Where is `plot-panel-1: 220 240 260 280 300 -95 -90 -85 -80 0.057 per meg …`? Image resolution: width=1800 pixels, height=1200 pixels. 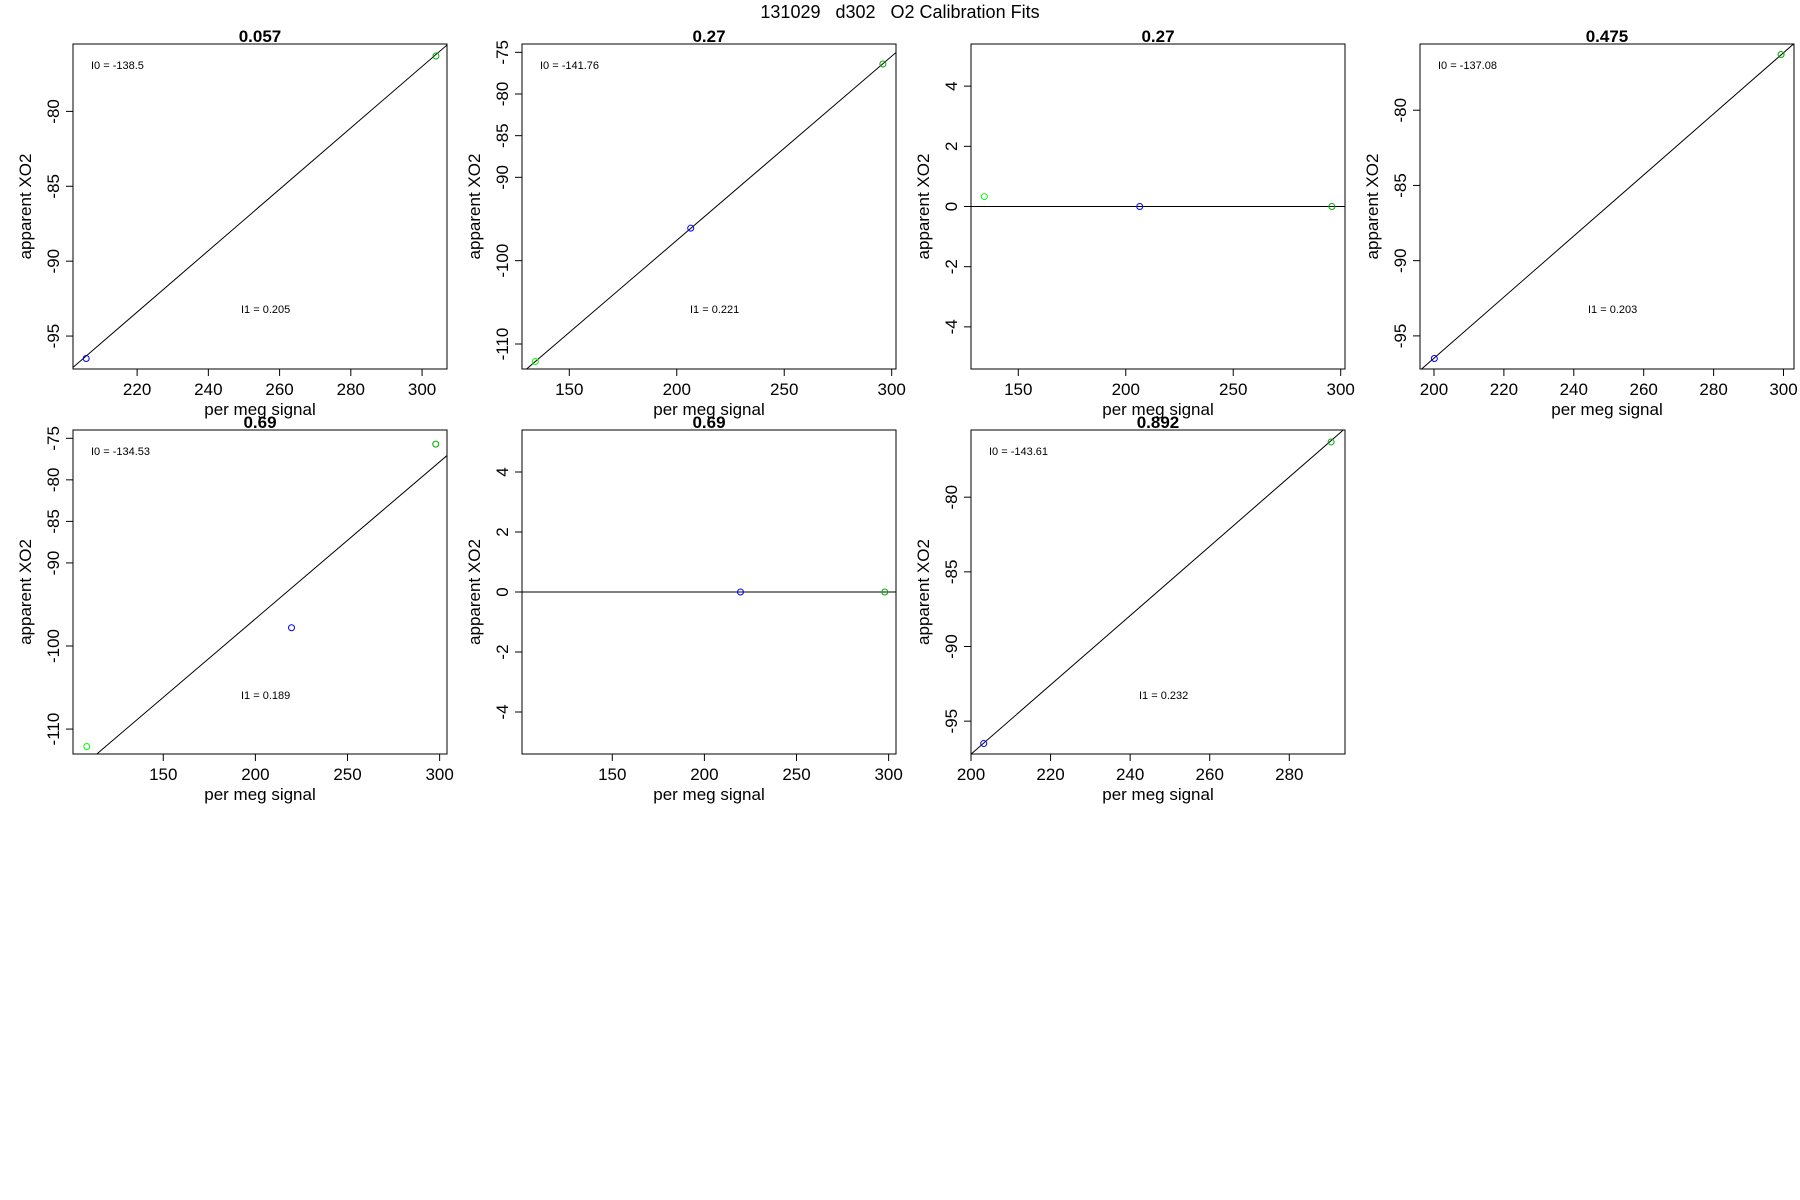
plot-panel-1: 220 240 260 280 300 -95 -90 -85 -80 0.057 per meg … is located at coordinates (232, 223).